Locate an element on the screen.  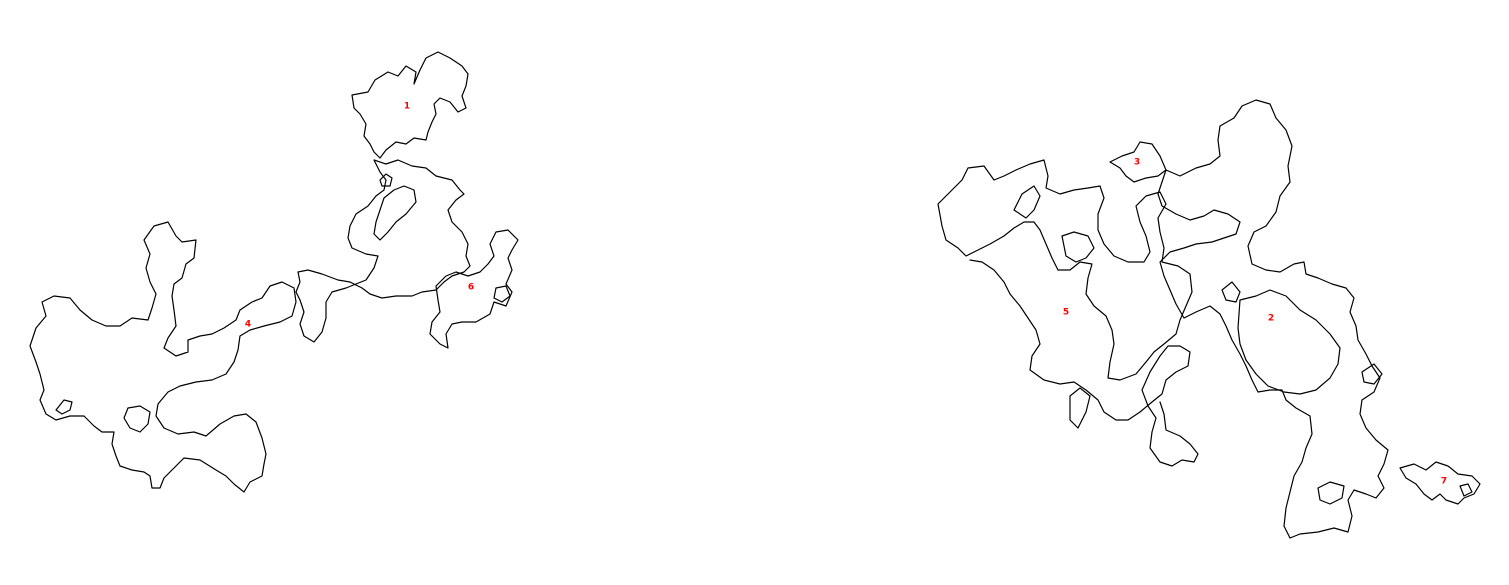
region-label-7: 7 is located at coordinates (1444, 482).